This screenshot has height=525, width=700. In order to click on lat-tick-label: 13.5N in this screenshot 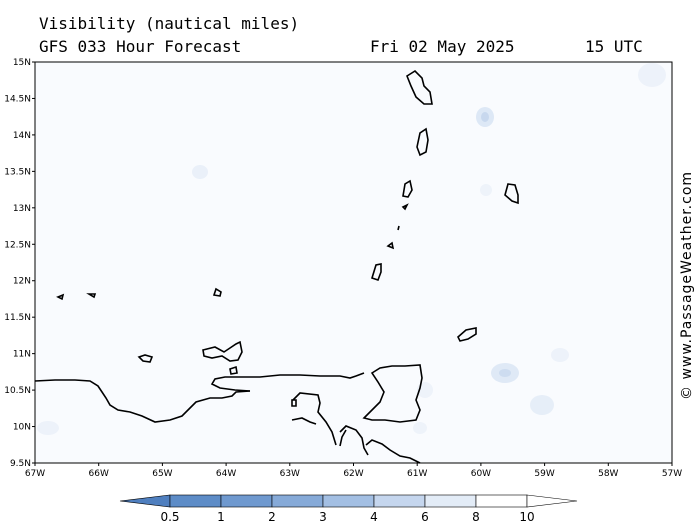, I will do `click(17, 172)`.